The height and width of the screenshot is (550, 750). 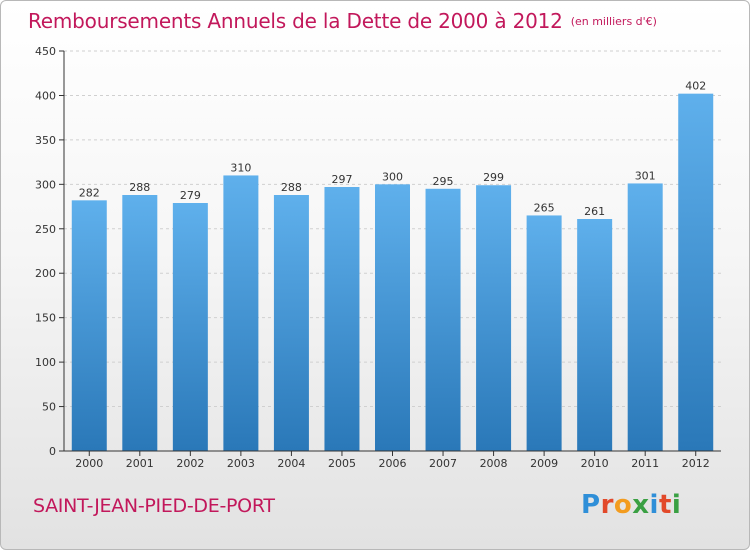 I want to click on x-tick-label: 2004, so click(x=291, y=463).